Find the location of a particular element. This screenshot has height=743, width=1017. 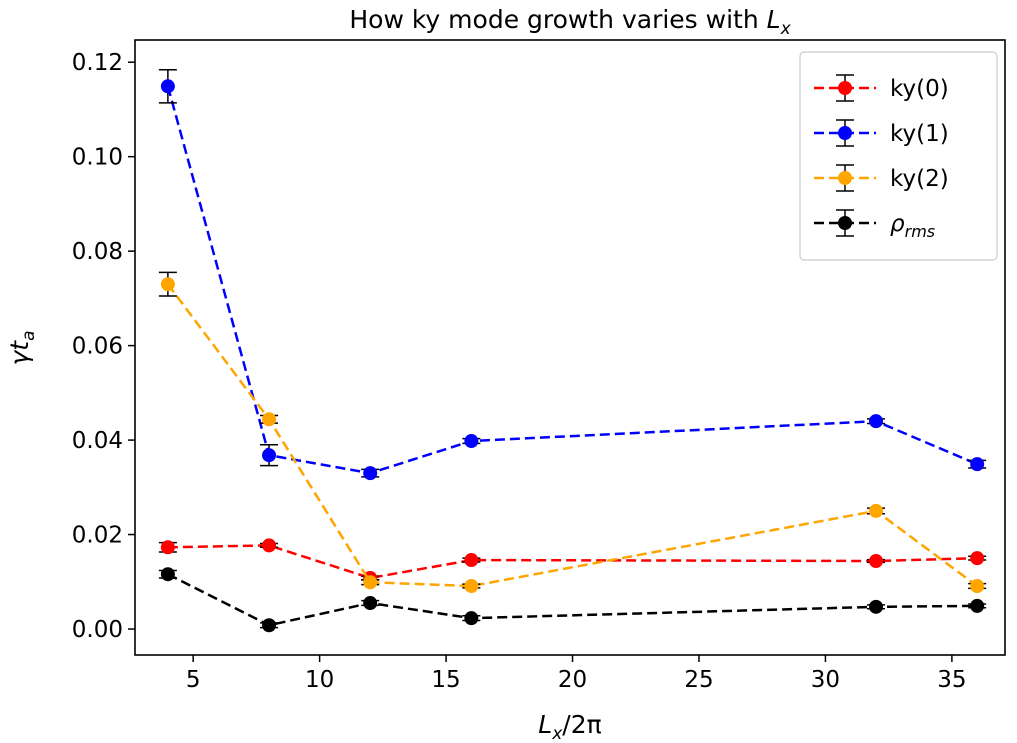

legend-label: ky(0) is located at coordinates (919, 89).